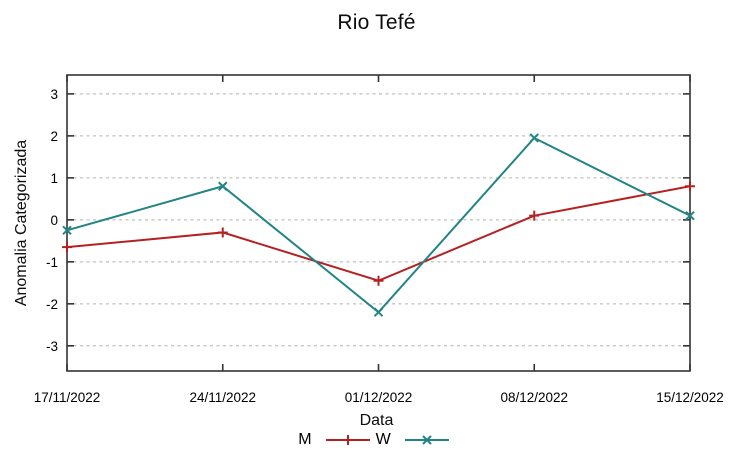  I want to click on chart-title: Rio Tefé, so click(376, 22).